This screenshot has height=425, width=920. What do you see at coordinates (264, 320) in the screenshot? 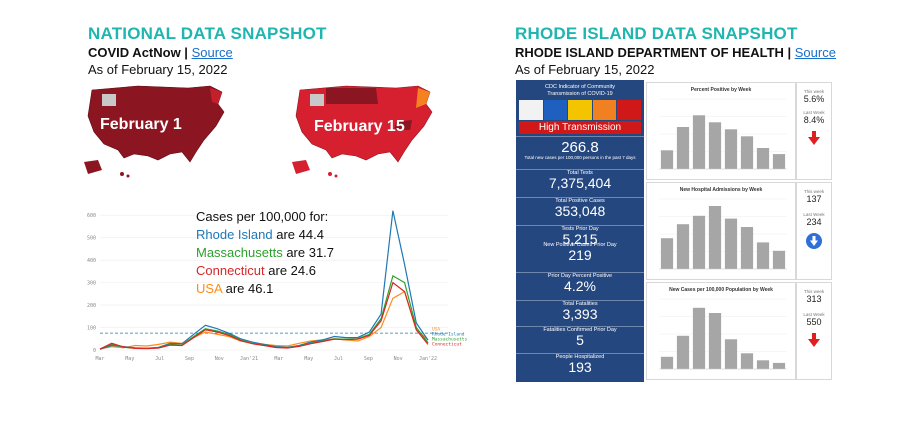
I see `series-line-usa` at bounding box center [264, 320].